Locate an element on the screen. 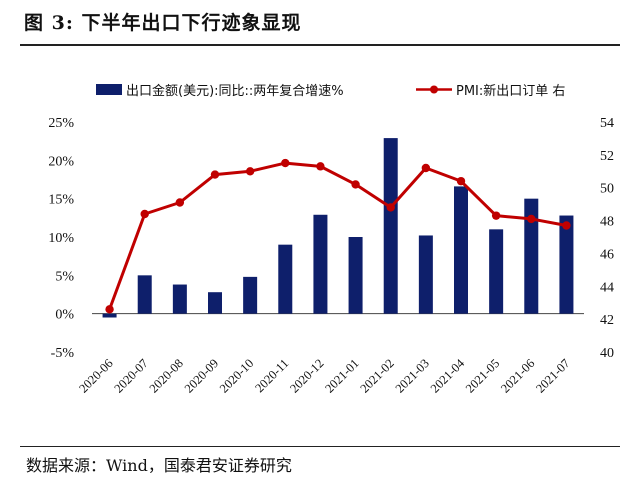  x-tick-label: 2020-08 is located at coordinates (166, 375).